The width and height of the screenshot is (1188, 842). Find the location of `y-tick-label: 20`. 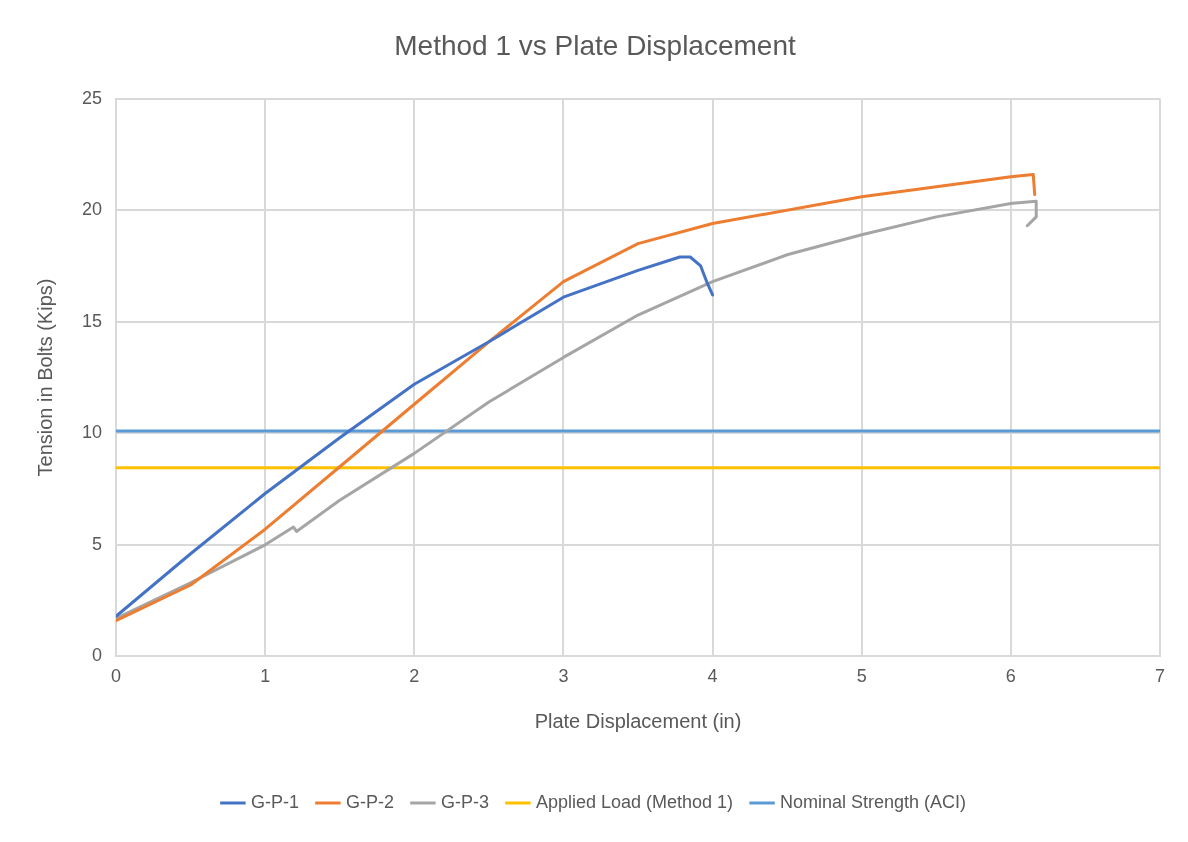

y-tick-label: 20 is located at coordinates (92, 209).